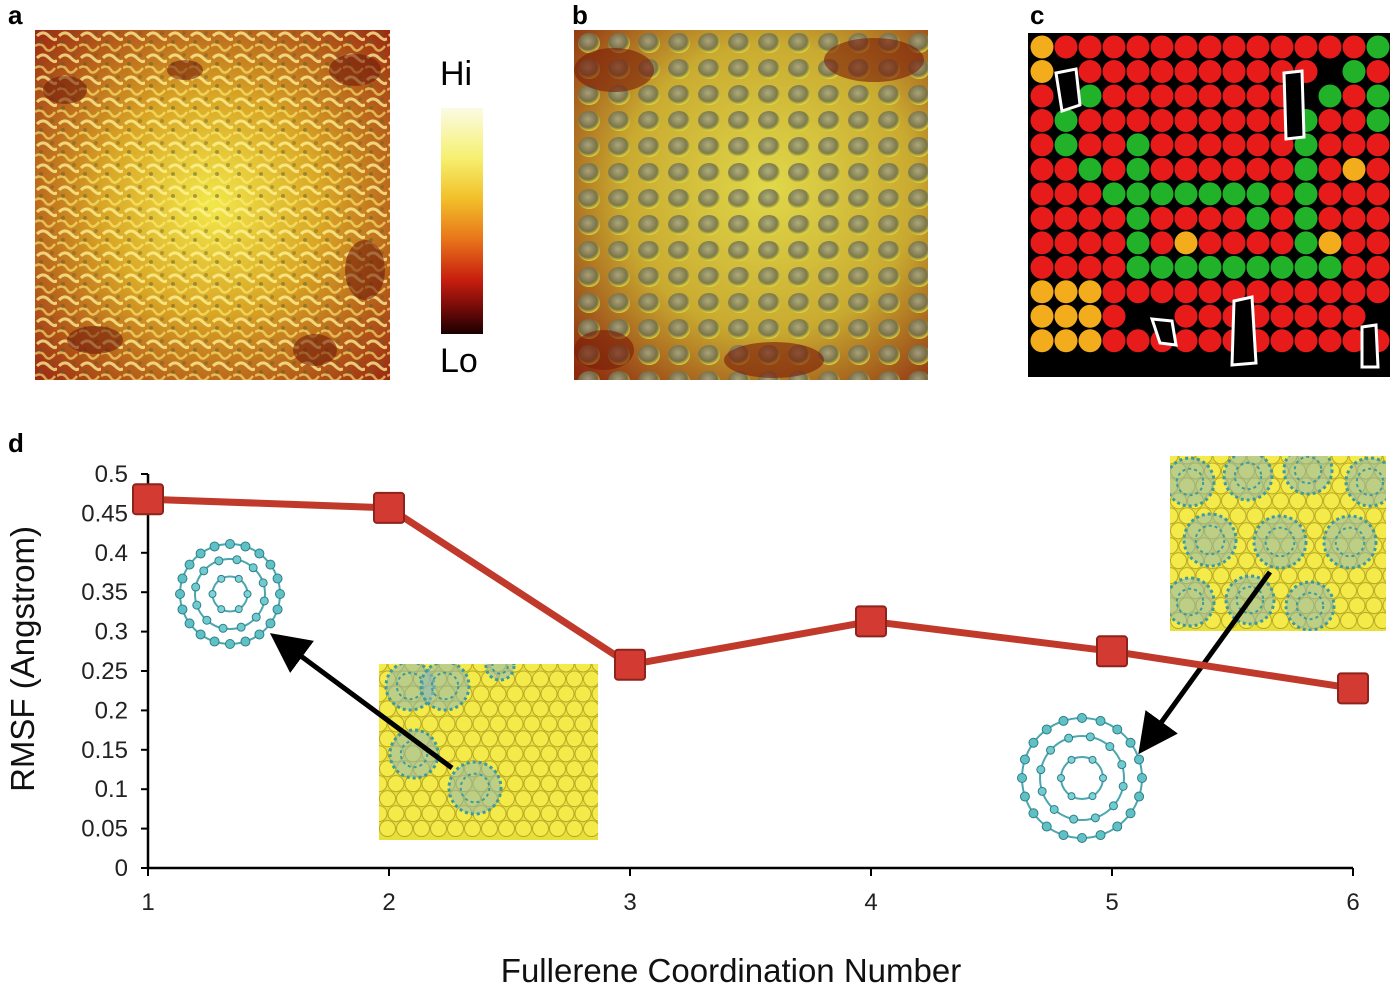 The height and width of the screenshot is (996, 1393). What do you see at coordinates (212, 205) in the screenshot?
I see `panel-a-height-map` at bounding box center [212, 205].